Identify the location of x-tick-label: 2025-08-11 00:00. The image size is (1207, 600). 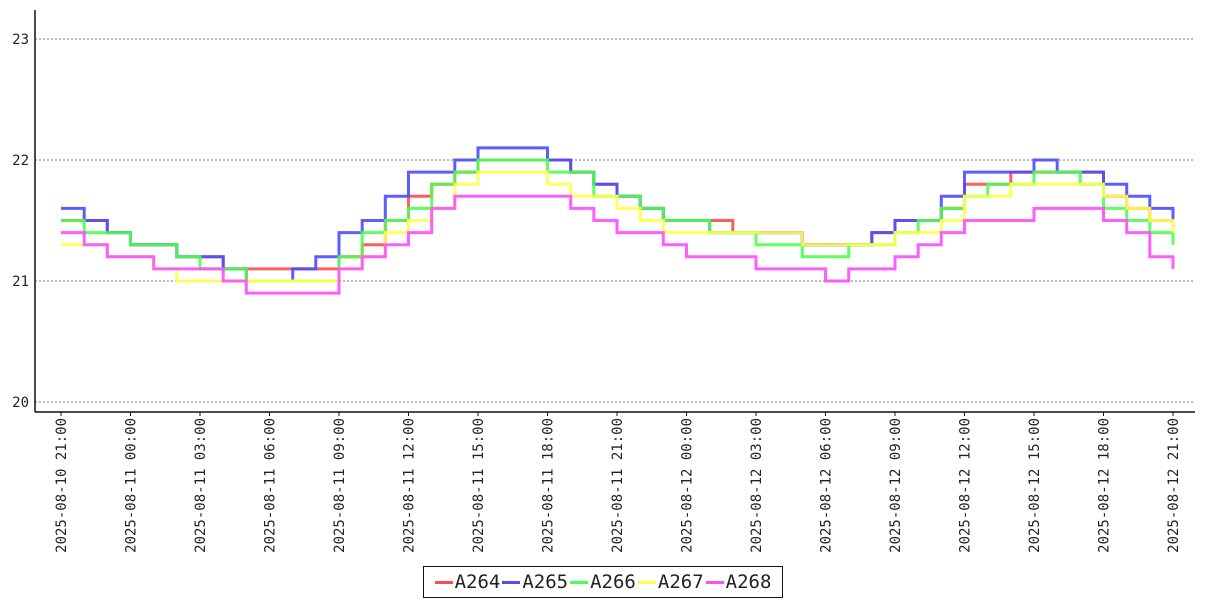
(132, 485).